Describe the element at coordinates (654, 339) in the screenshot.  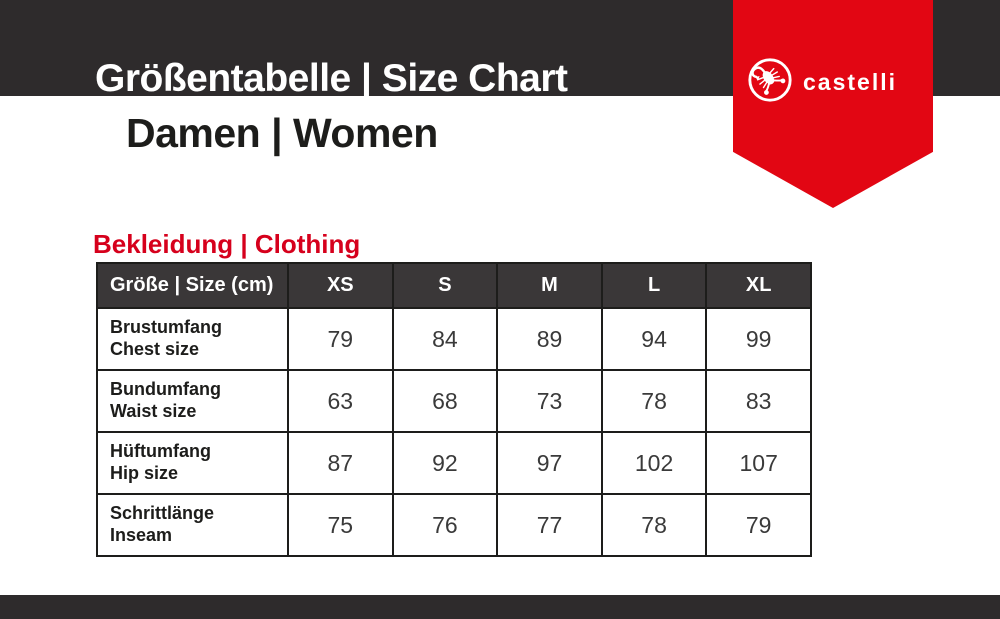
I see `cell-chest-l: 94` at that location.